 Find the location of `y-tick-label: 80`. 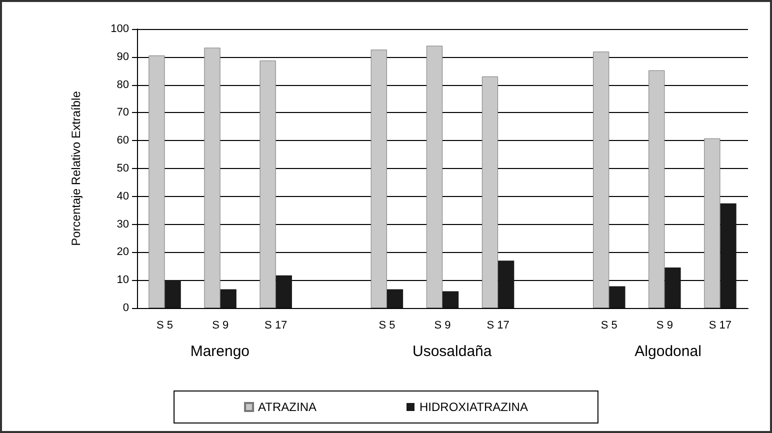

y-tick-label: 80 is located at coordinates (122, 84).